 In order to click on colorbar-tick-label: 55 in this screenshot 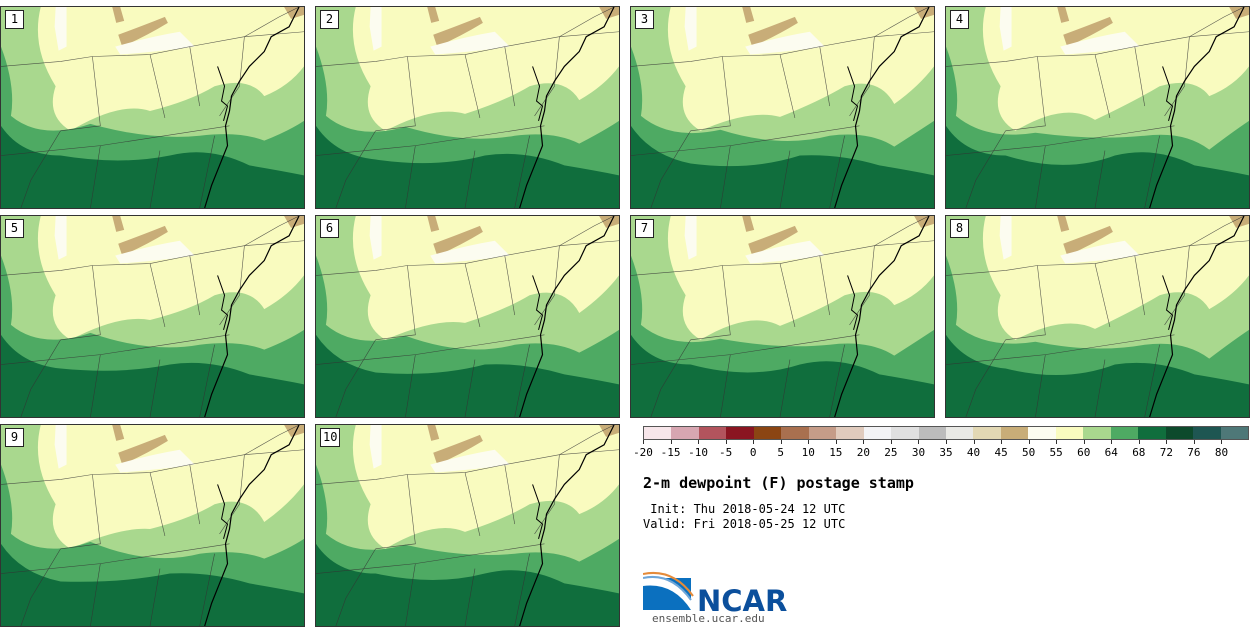, I will do `click(1056, 452)`.